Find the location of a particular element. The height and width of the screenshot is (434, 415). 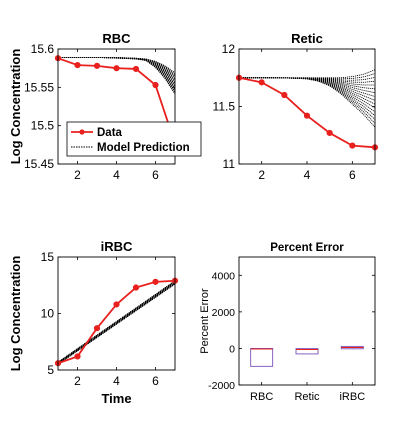

chart-title: Percent Error is located at coordinates (307, 248).